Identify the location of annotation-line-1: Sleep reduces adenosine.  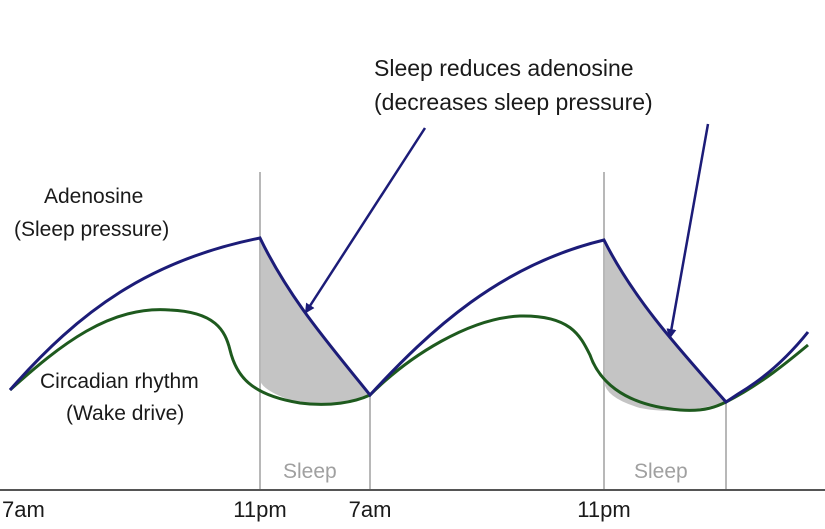
(504, 68).